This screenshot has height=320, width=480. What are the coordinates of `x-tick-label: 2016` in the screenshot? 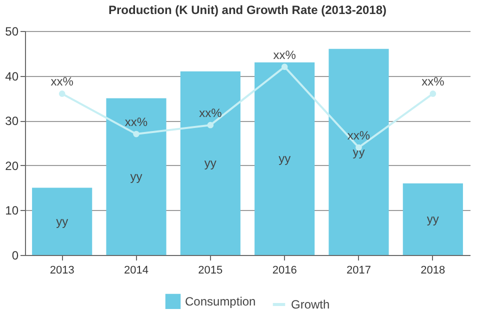 It's located at (284, 270).